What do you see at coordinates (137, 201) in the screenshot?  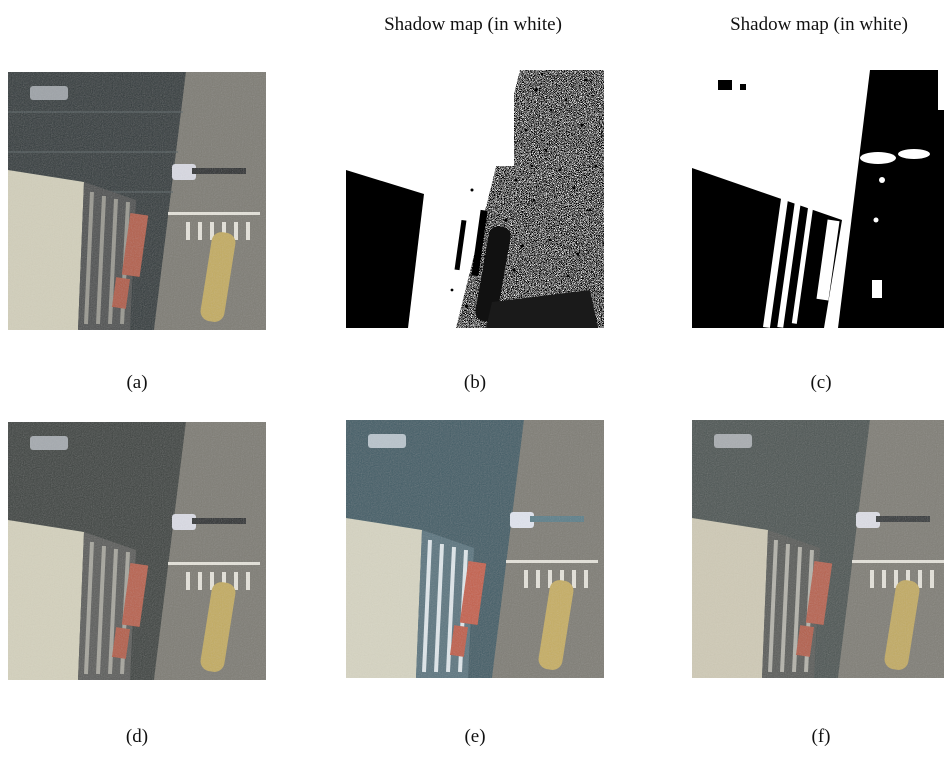 I see `panel-a-aerial-image` at bounding box center [137, 201].